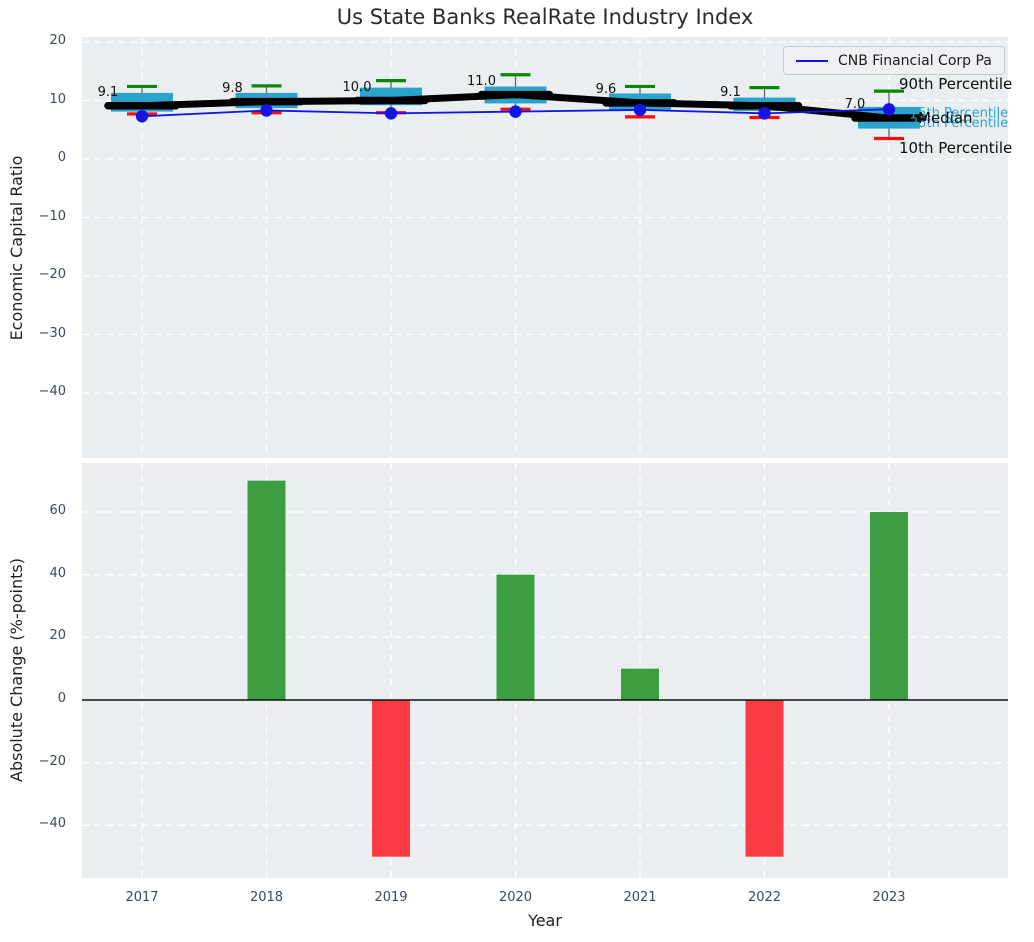 The height and width of the screenshot is (942, 1034). Describe the element at coordinates (889, 897) in the screenshot. I see `x-tick-label: 2023` at that location.